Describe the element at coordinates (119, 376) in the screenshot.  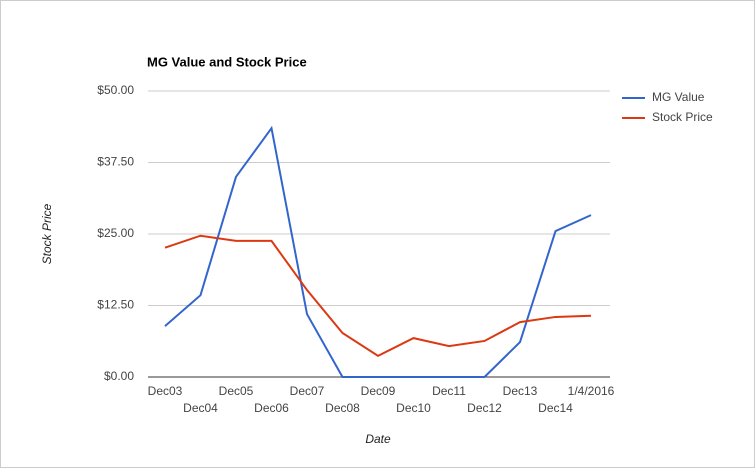
I see `y-tick-label: $0.00` at that location.